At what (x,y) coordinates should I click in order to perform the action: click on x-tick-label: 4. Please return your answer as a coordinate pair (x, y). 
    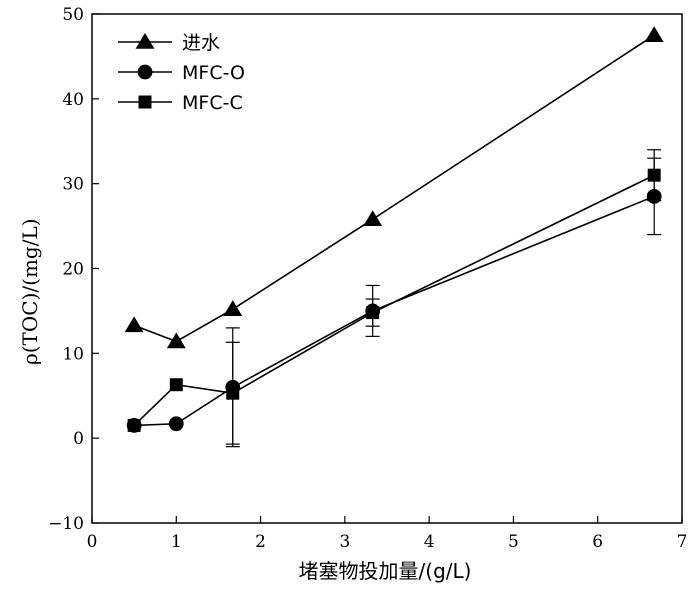
    Looking at the image, I should click on (429, 542).